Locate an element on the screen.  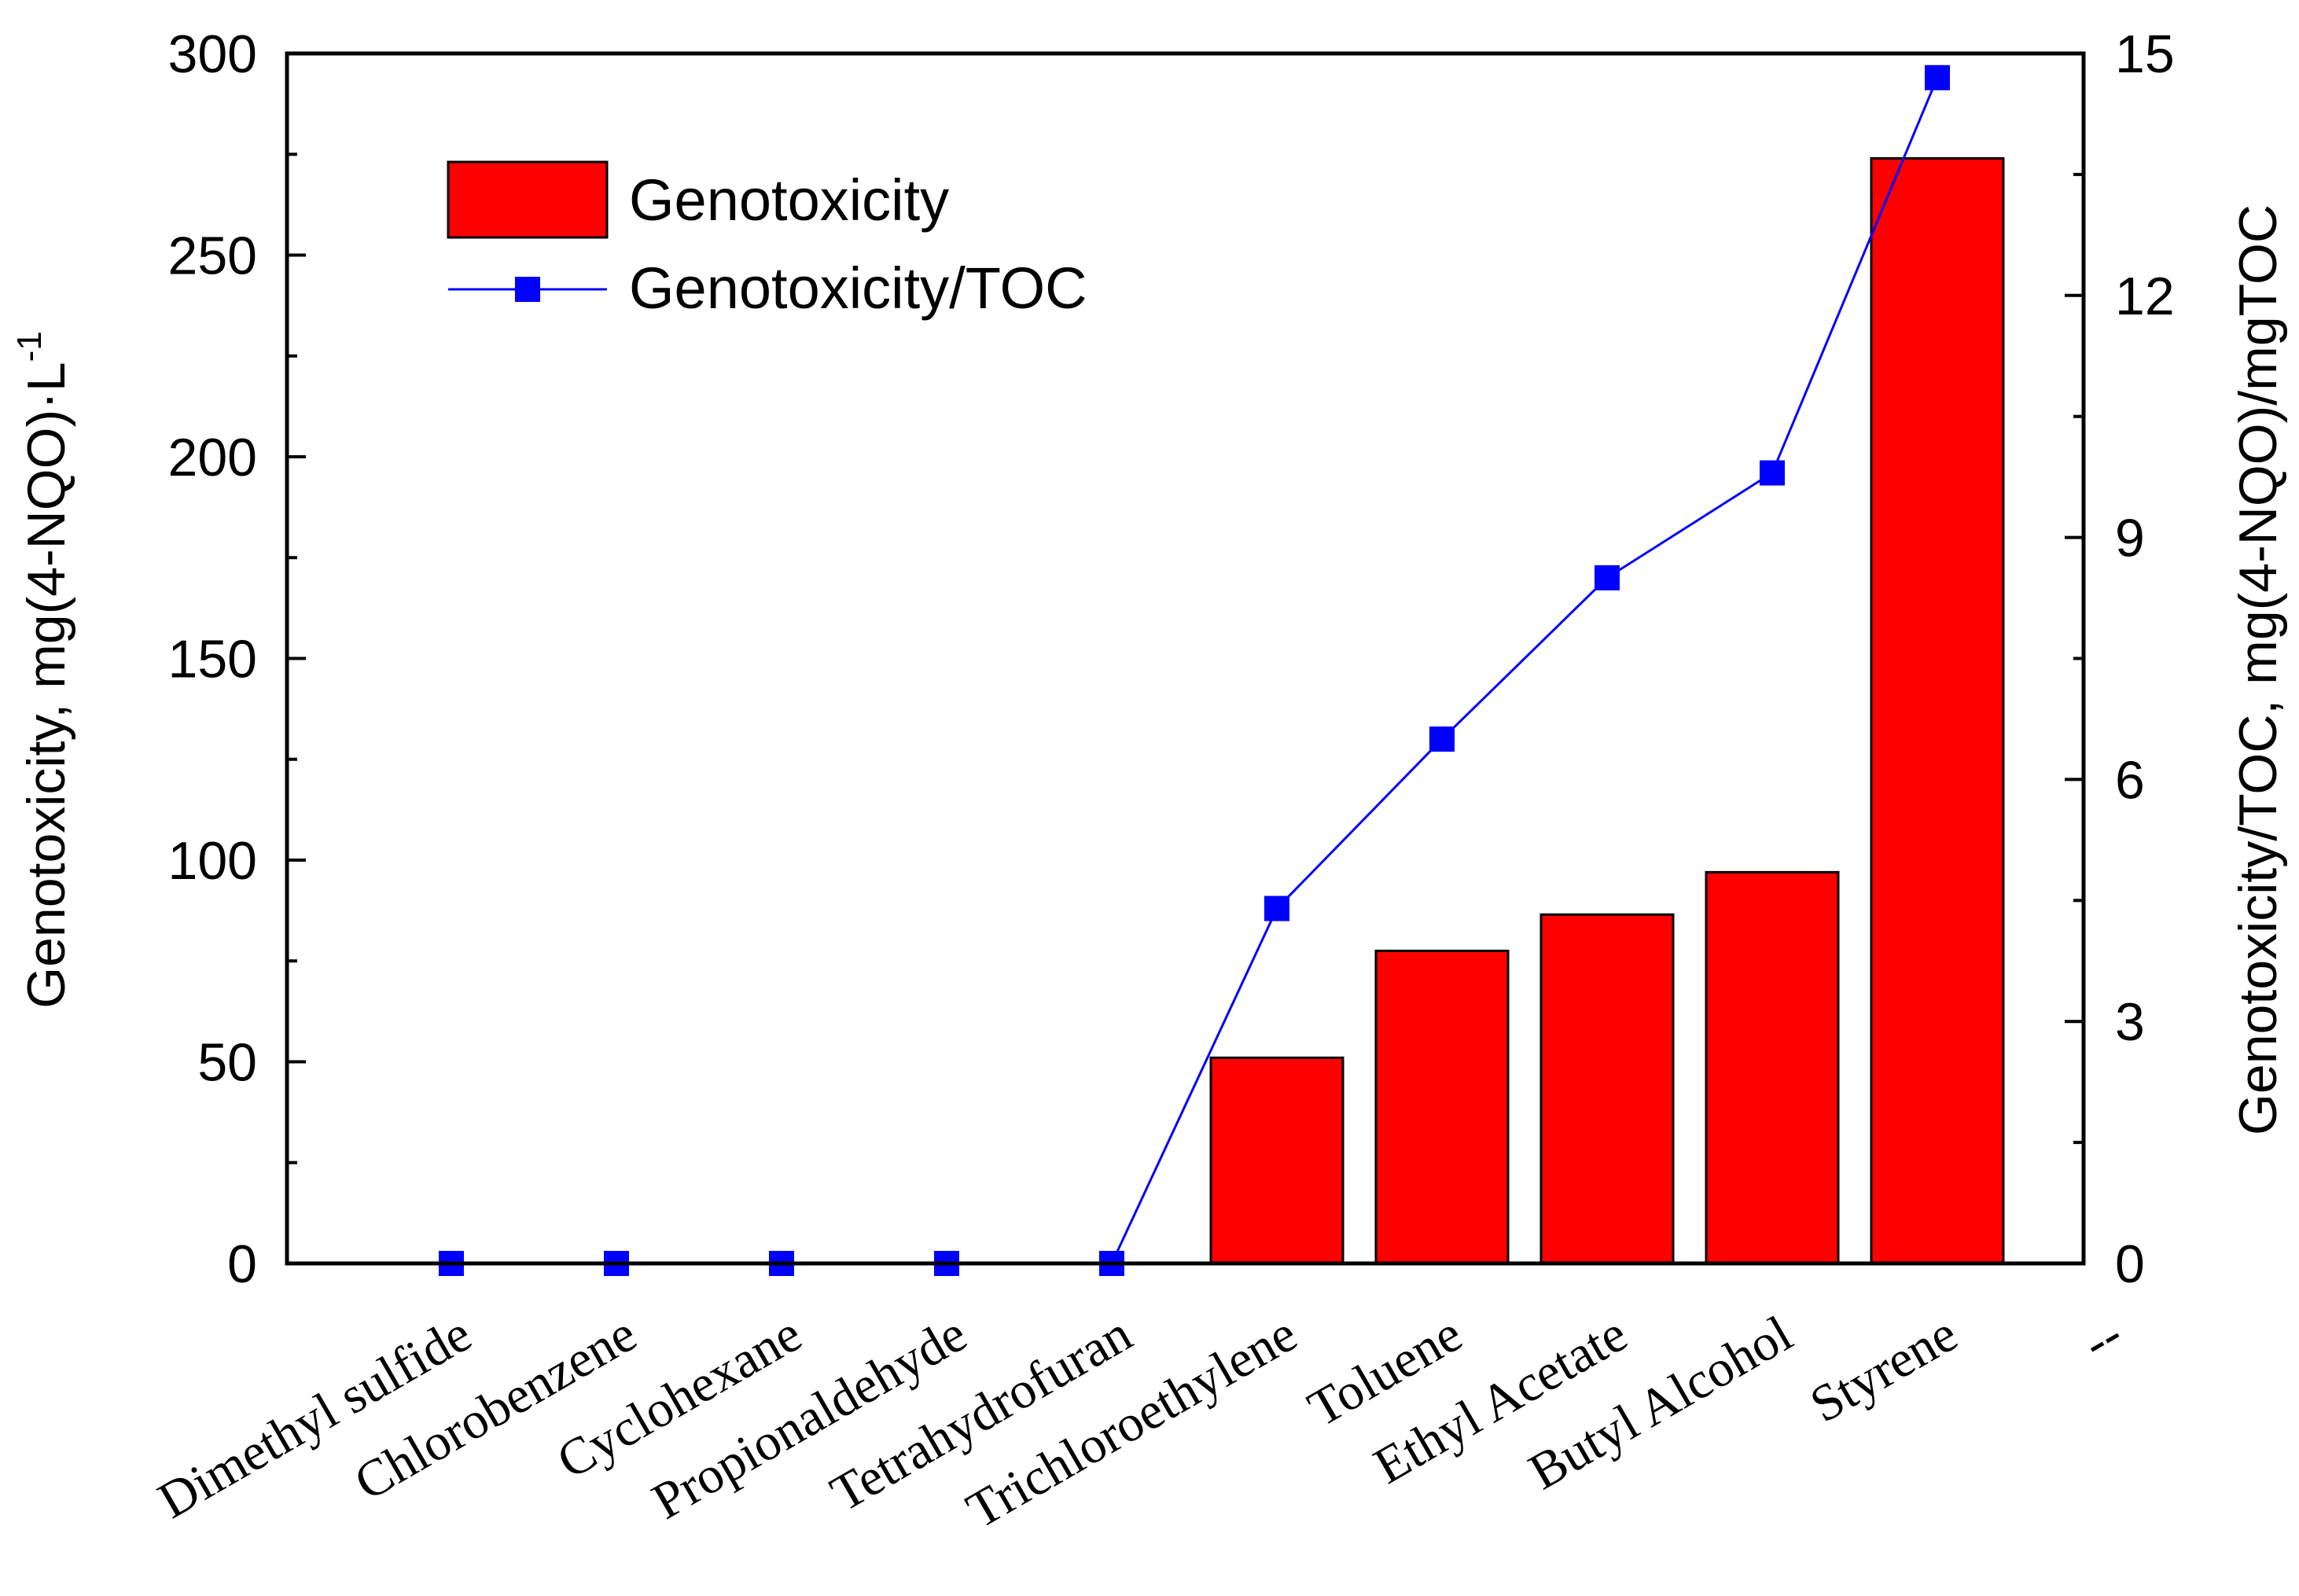
legend-marker-genotoxicity-toc is located at coordinates (527, 289).